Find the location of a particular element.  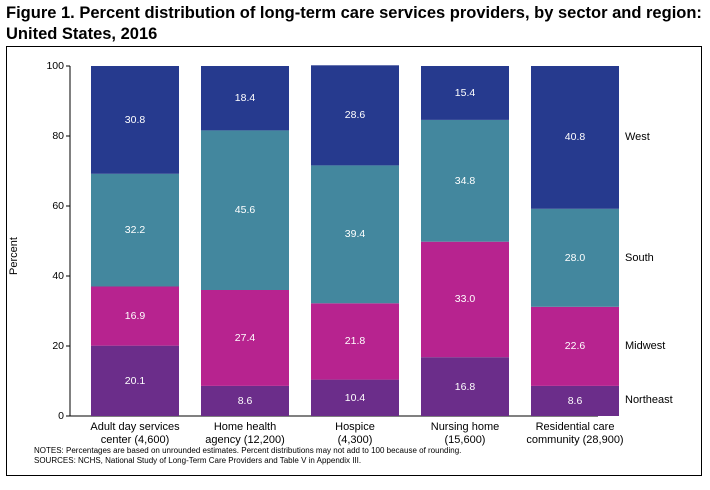

data-label: 34.8 is located at coordinates (465, 180).